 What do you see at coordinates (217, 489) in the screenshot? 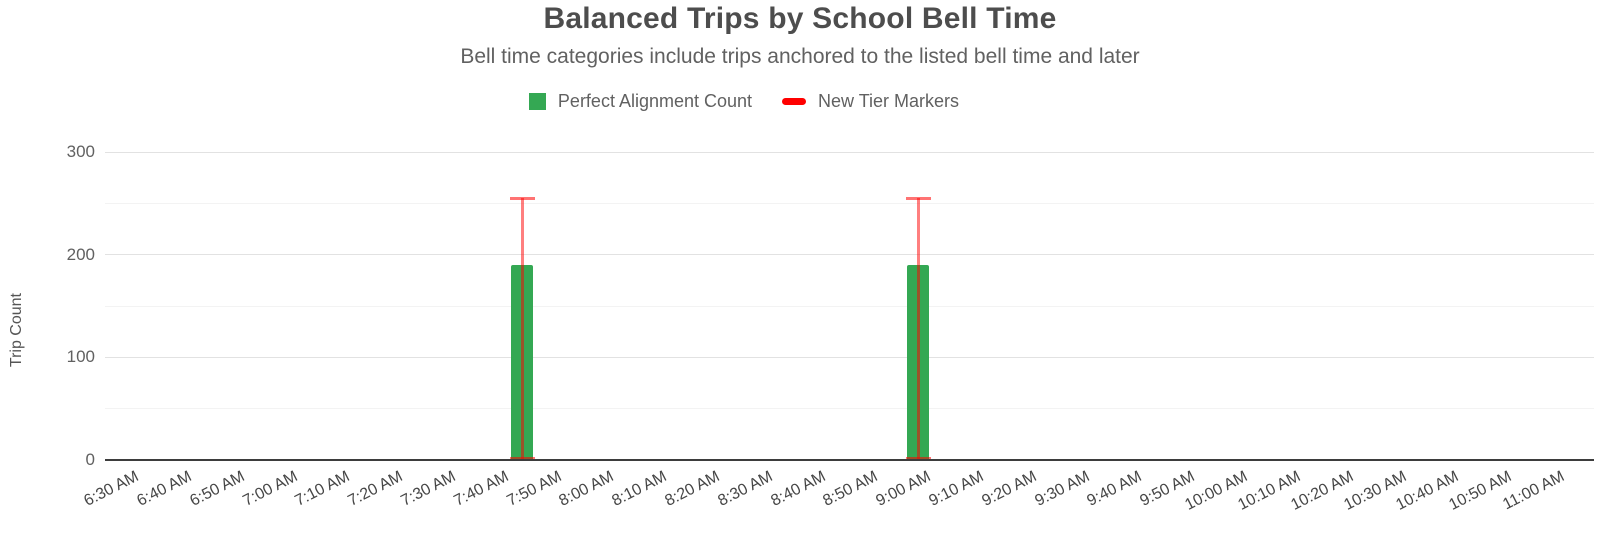
I see `x-axis-tick-label: 6:50 AM` at bounding box center [217, 489].